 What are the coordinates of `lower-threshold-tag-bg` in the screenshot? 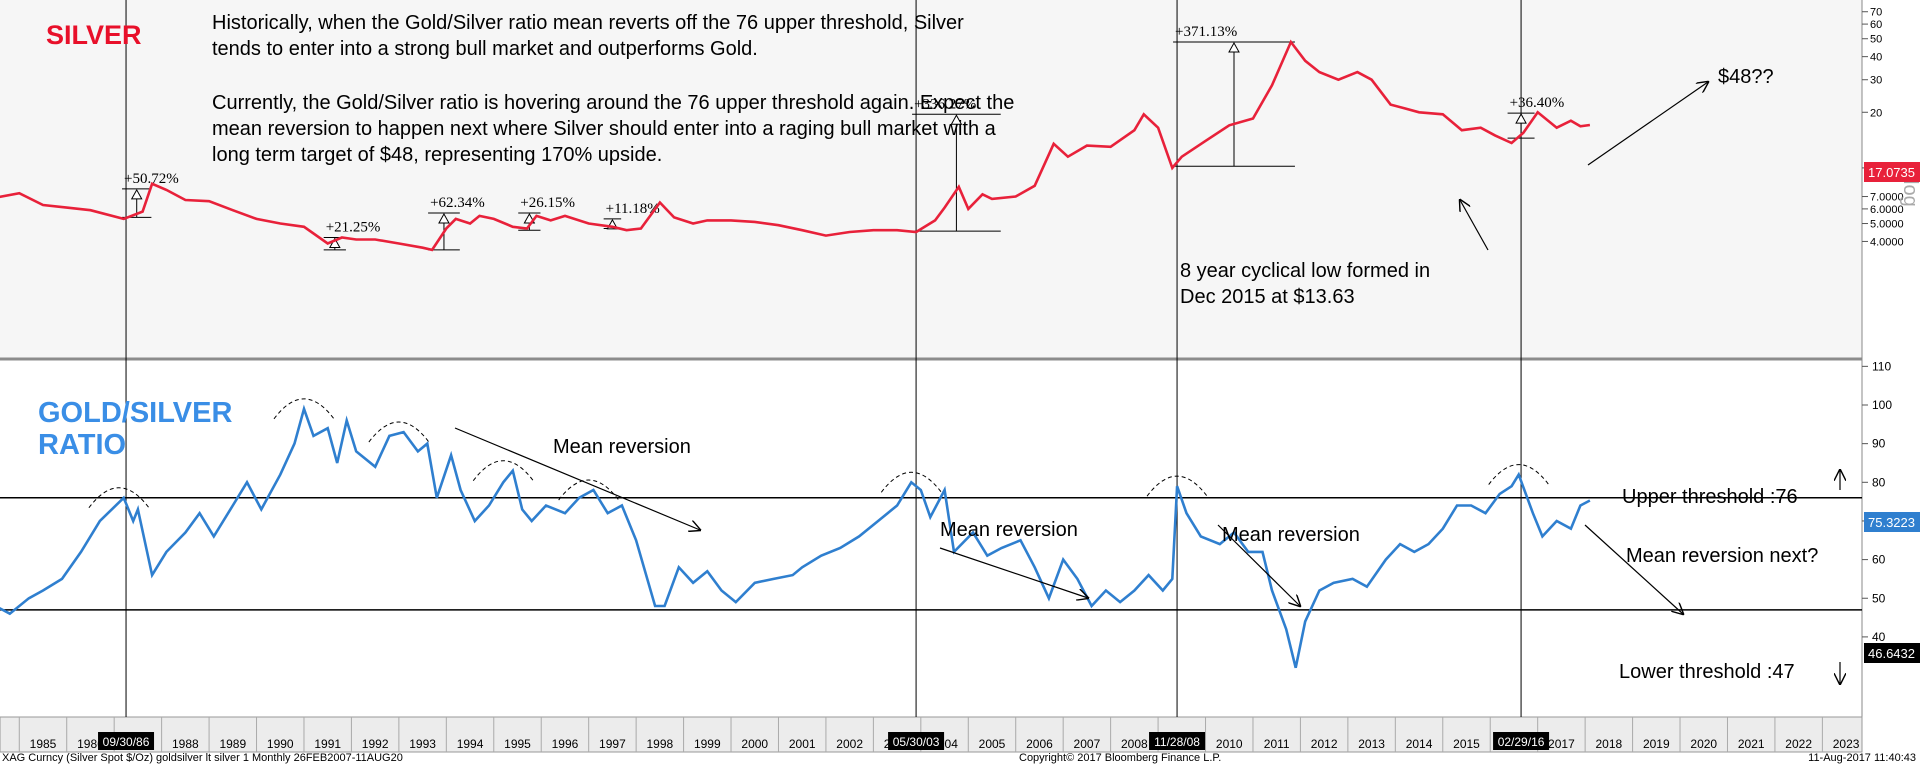 It's located at (1892, 653).